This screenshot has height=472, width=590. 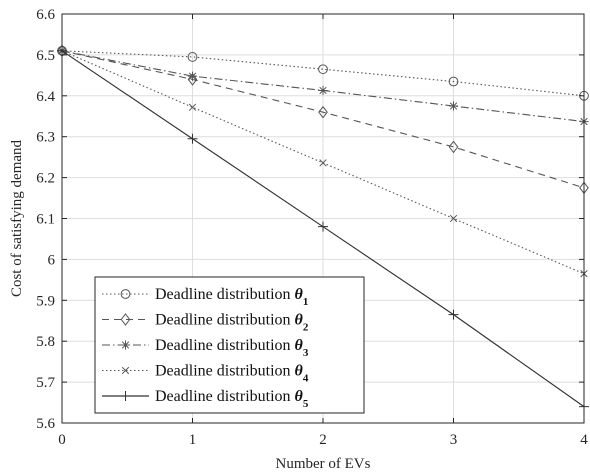 I want to click on legend-subscript-4: 4, so click(x=306, y=379).